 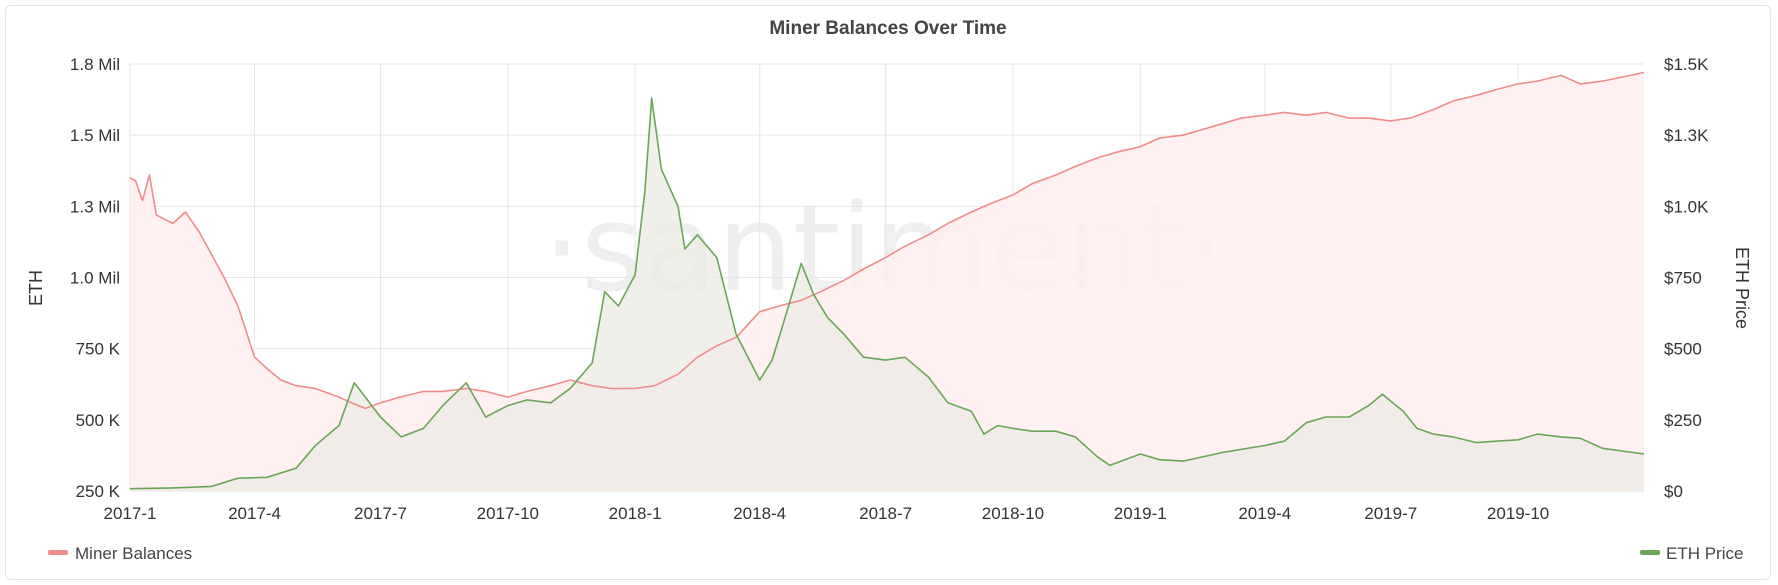 I want to click on x-tick-label: 2018-1, so click(x=635, y=513).